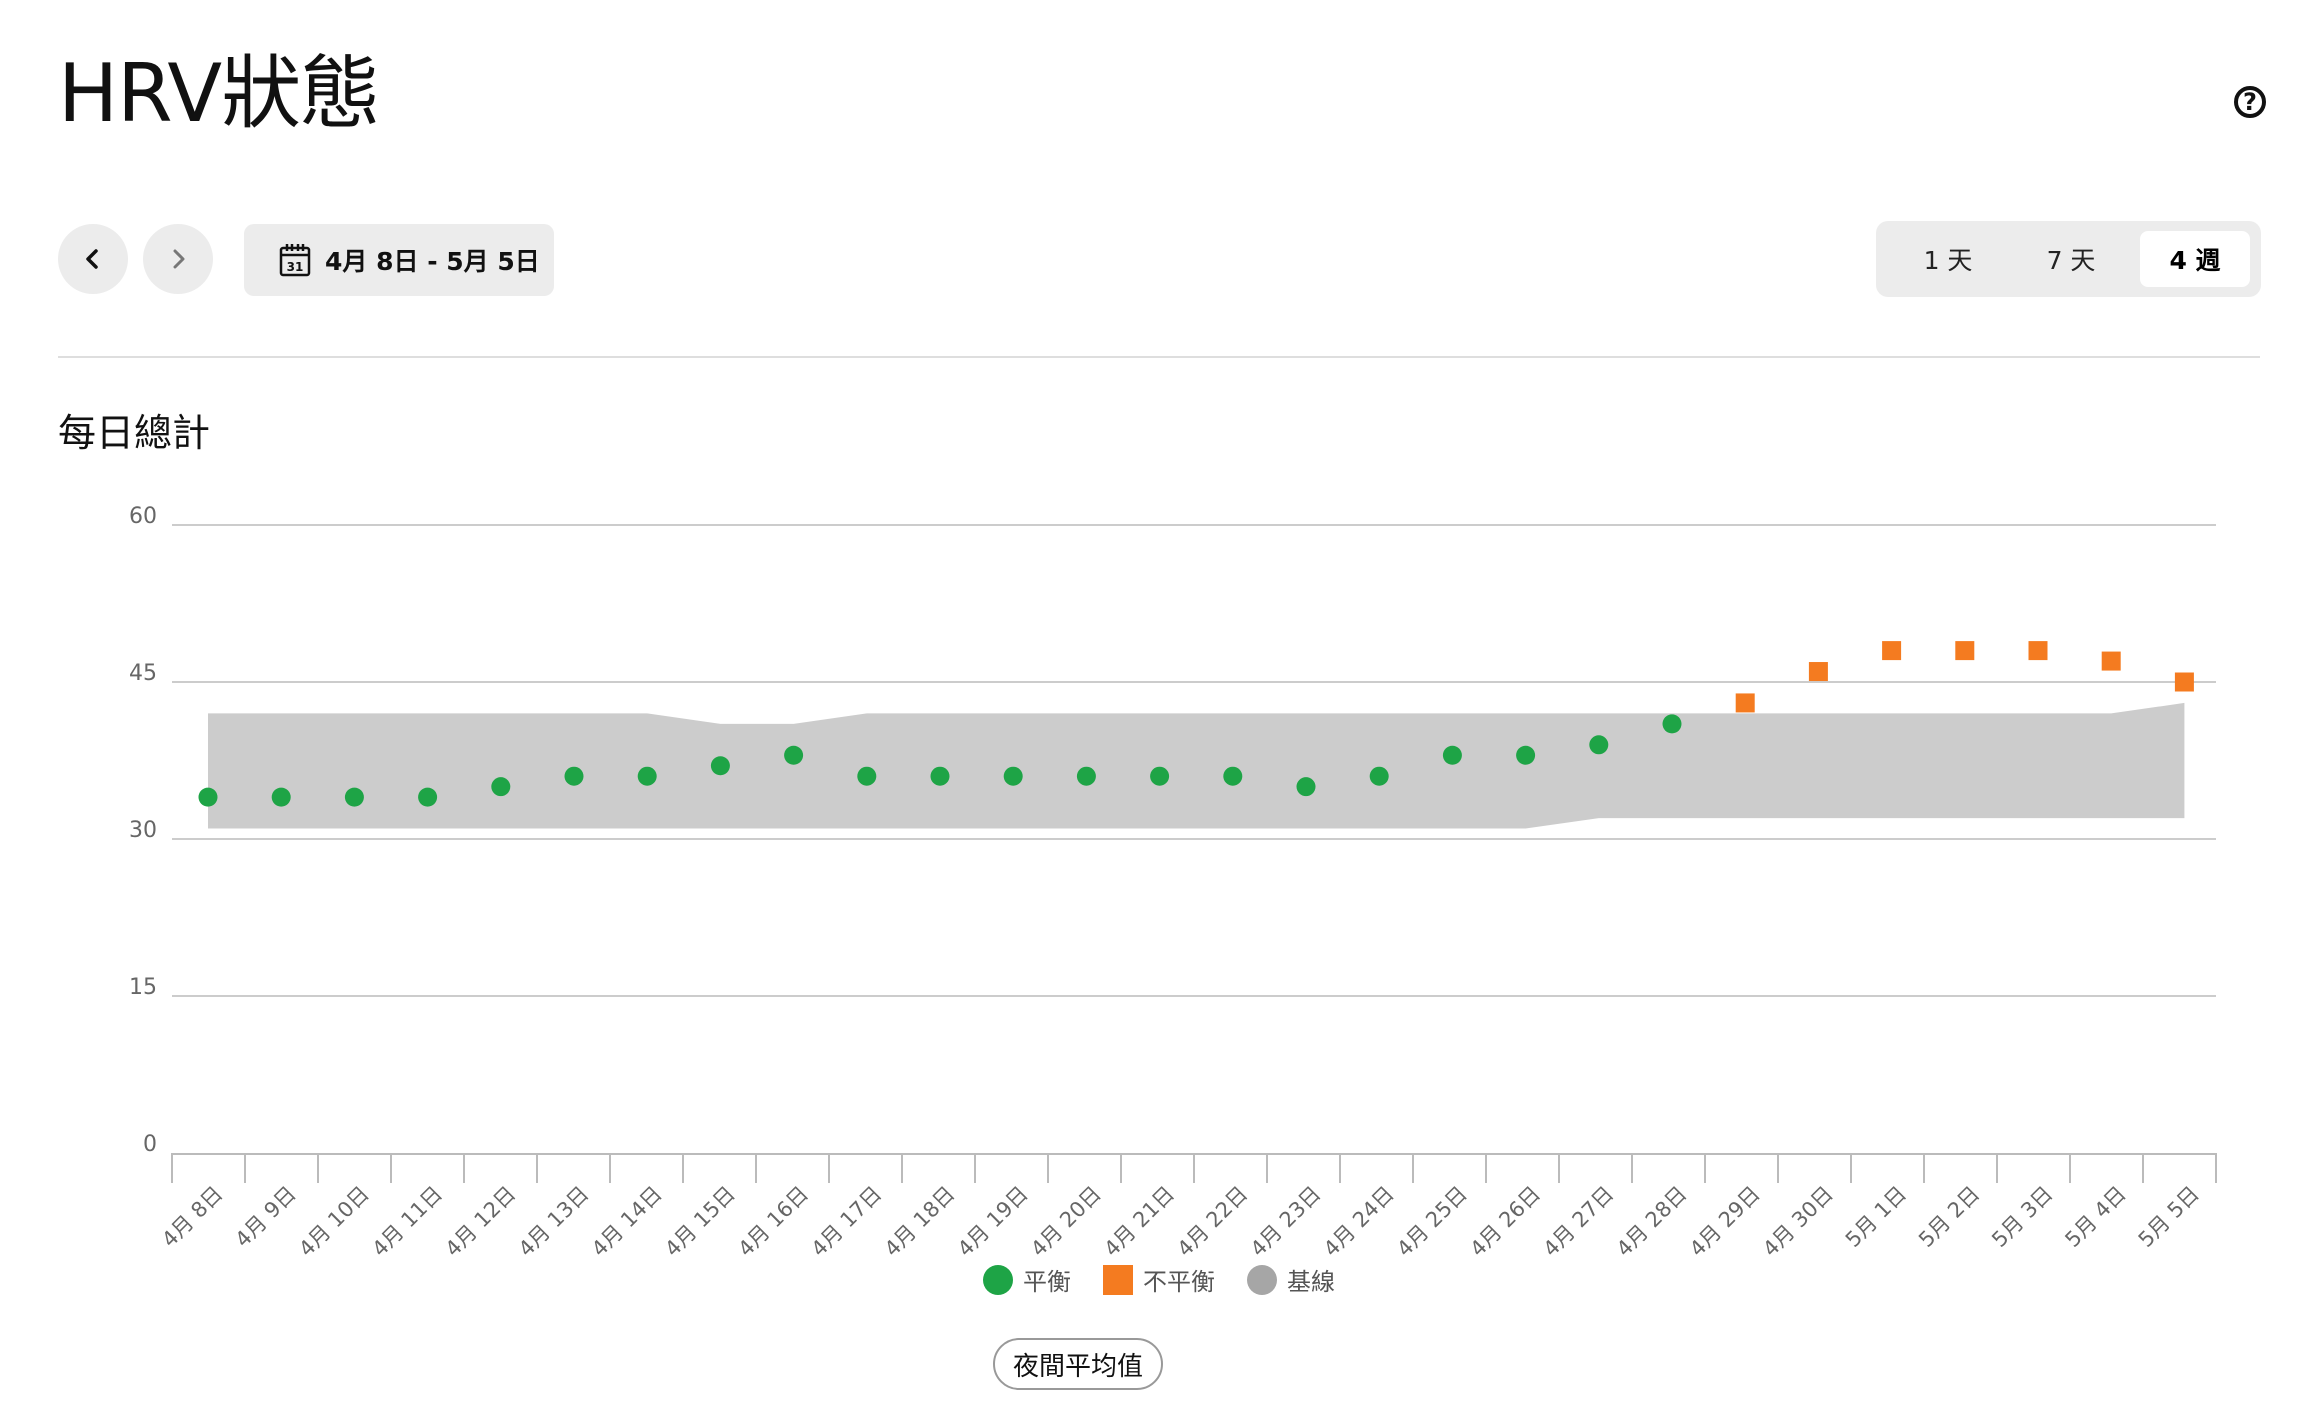  I want to click on y-tick-label: 45, so click(143, 673).